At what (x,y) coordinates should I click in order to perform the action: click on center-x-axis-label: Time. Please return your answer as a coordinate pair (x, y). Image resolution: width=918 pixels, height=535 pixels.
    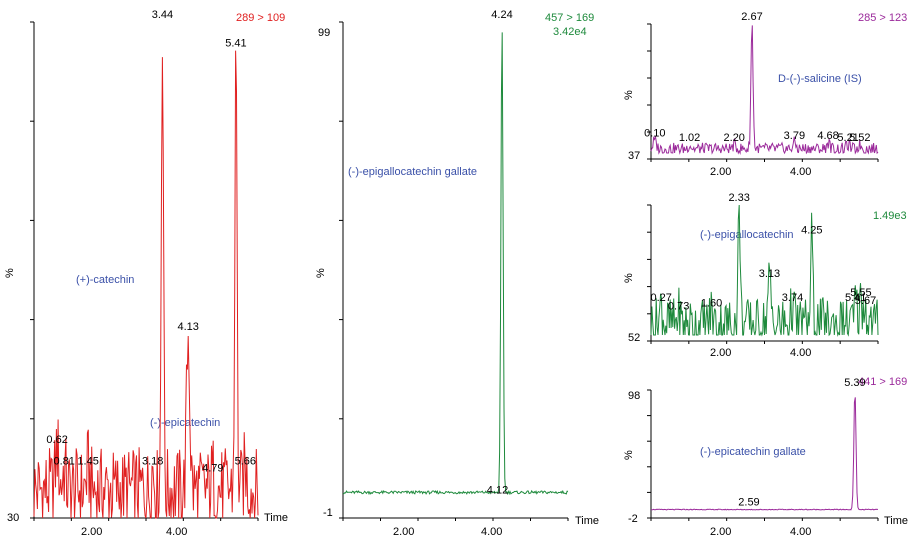
    Looking at the image, I should click on (587, 521).